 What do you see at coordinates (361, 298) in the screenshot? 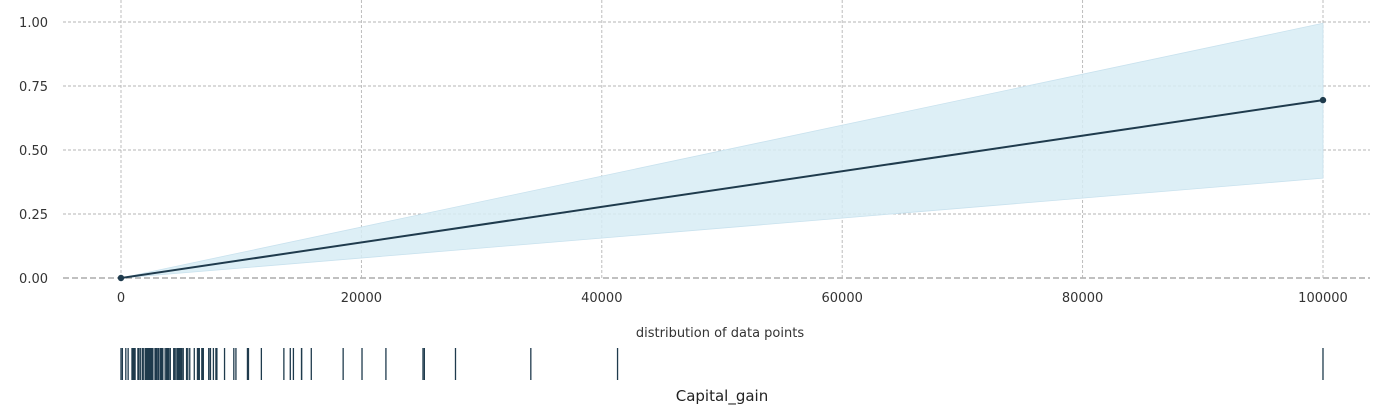
I see `x-tick-label: 20000` at bounding box center [361, 298].